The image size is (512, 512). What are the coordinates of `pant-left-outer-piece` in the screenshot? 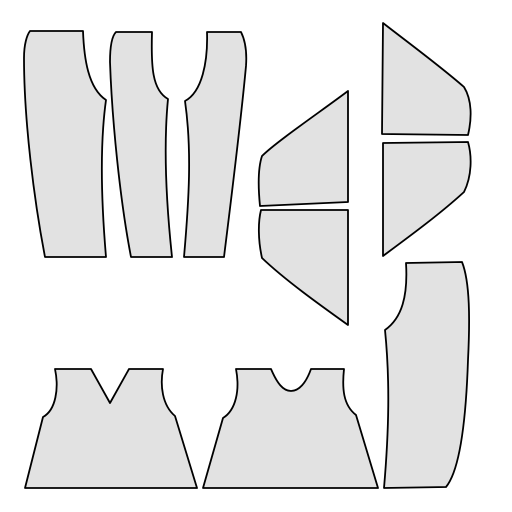 It's located at (65, 144).